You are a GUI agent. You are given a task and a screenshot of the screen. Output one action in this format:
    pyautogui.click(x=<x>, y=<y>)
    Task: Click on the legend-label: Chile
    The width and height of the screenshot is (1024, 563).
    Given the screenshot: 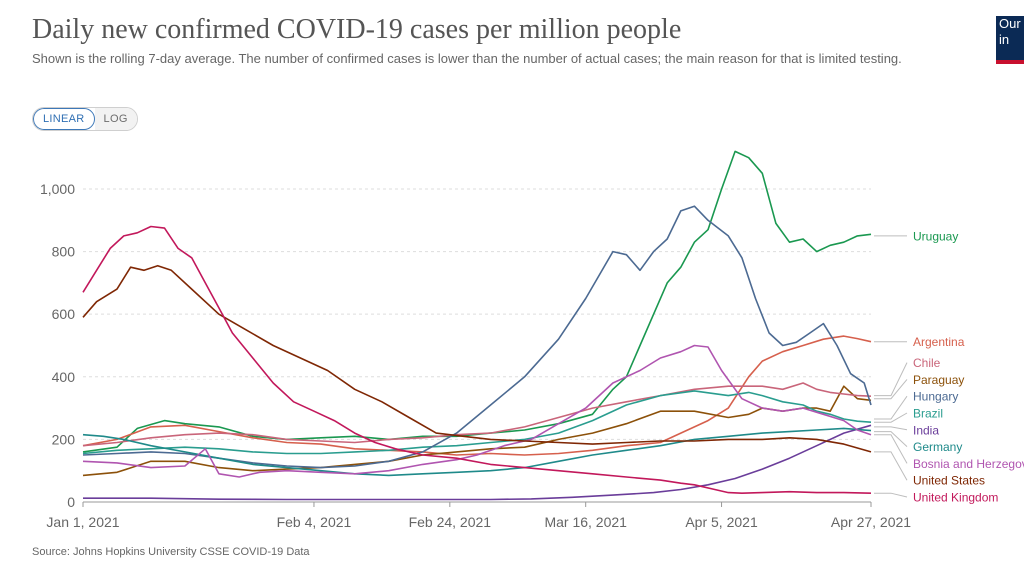 What is the action you would take?
    pyautogui.click(x=927, y=363)
    